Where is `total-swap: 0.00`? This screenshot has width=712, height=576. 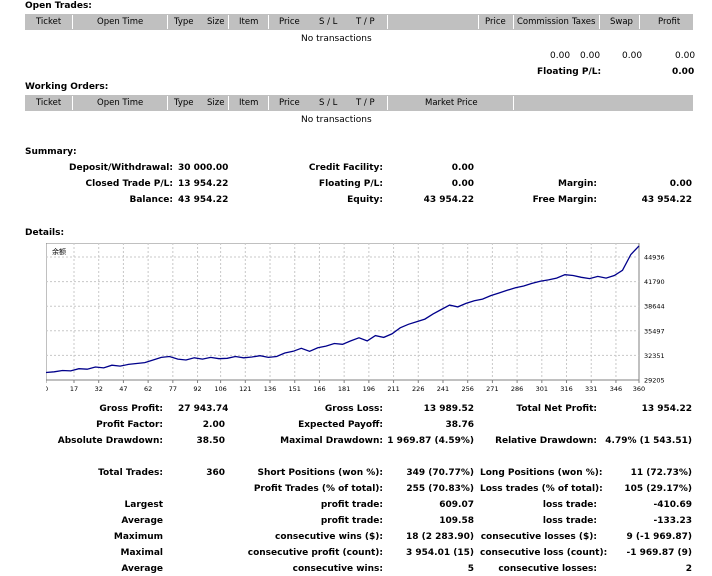
total-swap: 0.00 is located at coordinates (632, 56).